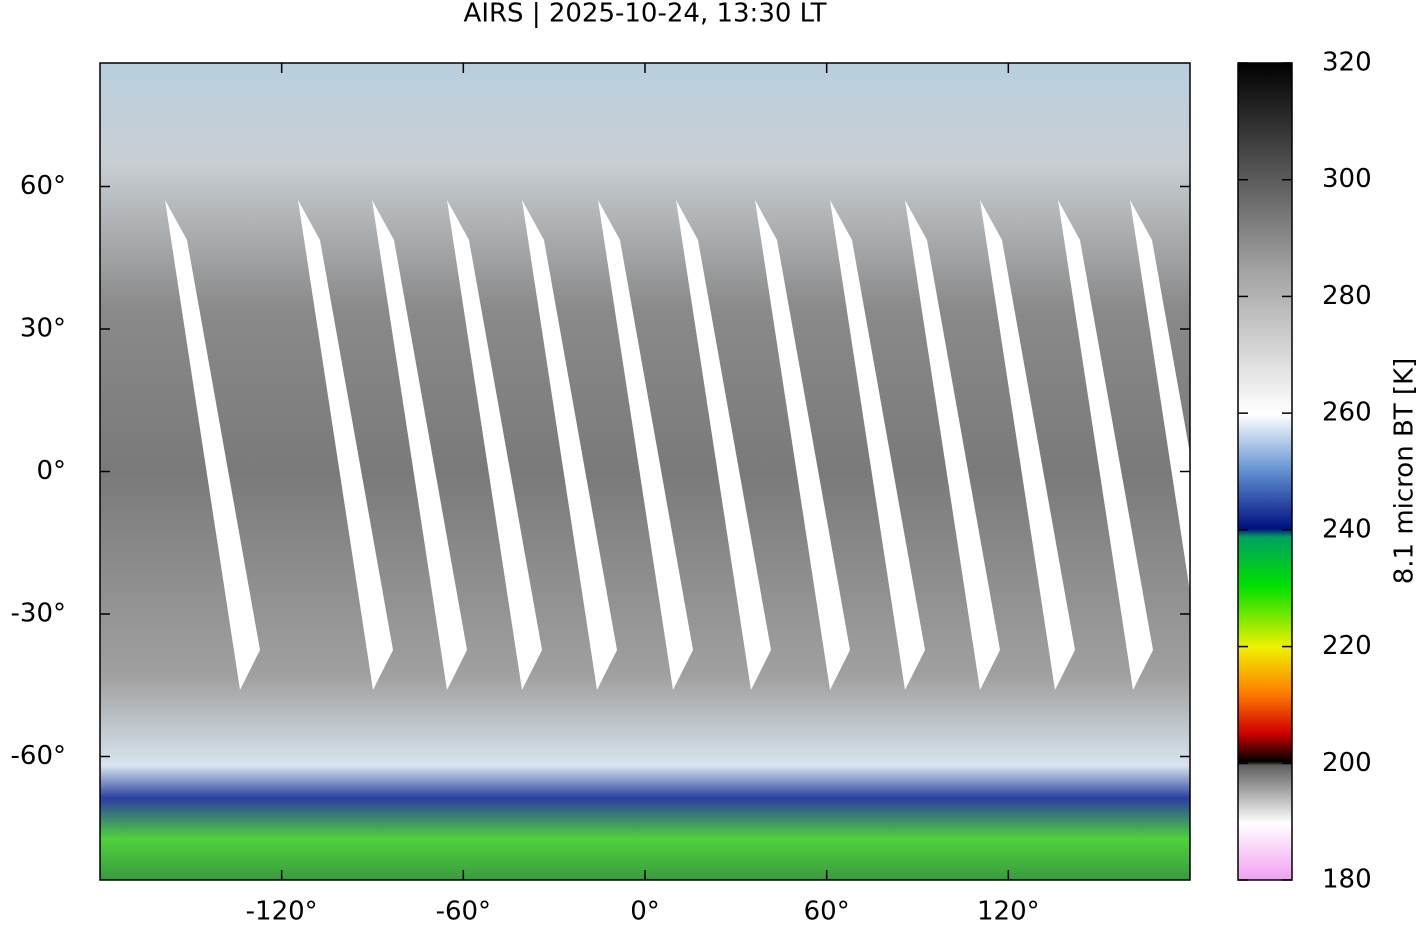 The width and height of the screenshot is (1421, 934). What do you see at coordinates (645, 14) in the screenshot?
I see `title: AIRS | 2025-10-24, 13:30 LT` at bounding box center [645, 14].